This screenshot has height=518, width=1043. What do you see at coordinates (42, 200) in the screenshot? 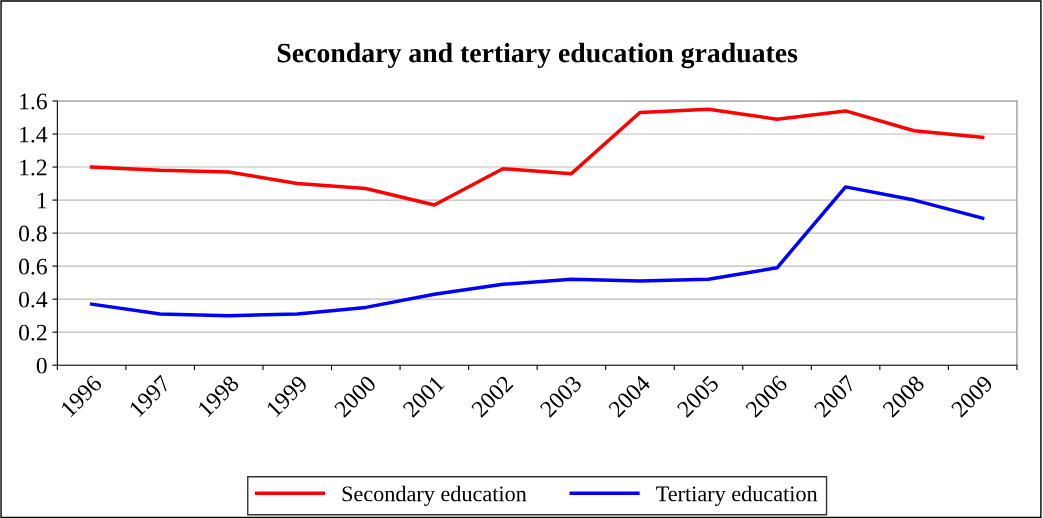
I see `y-tick-label: 1` at bounding box center [42, 200].